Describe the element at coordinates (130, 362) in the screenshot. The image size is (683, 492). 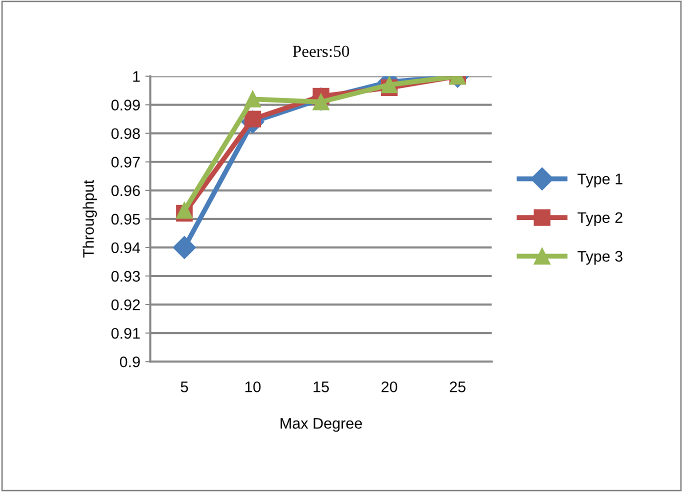
I see `y-tick-label: 0.9` at that location.